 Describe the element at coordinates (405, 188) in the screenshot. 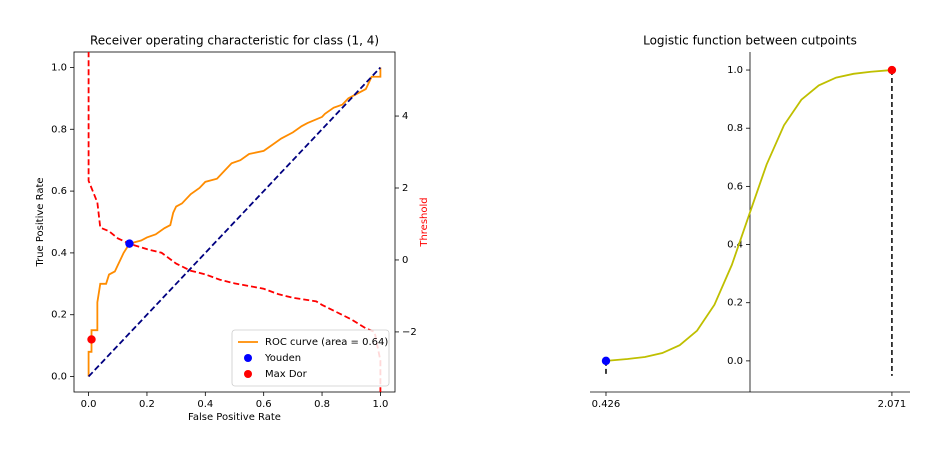

I see `y2-tick-label: 2` at that location.